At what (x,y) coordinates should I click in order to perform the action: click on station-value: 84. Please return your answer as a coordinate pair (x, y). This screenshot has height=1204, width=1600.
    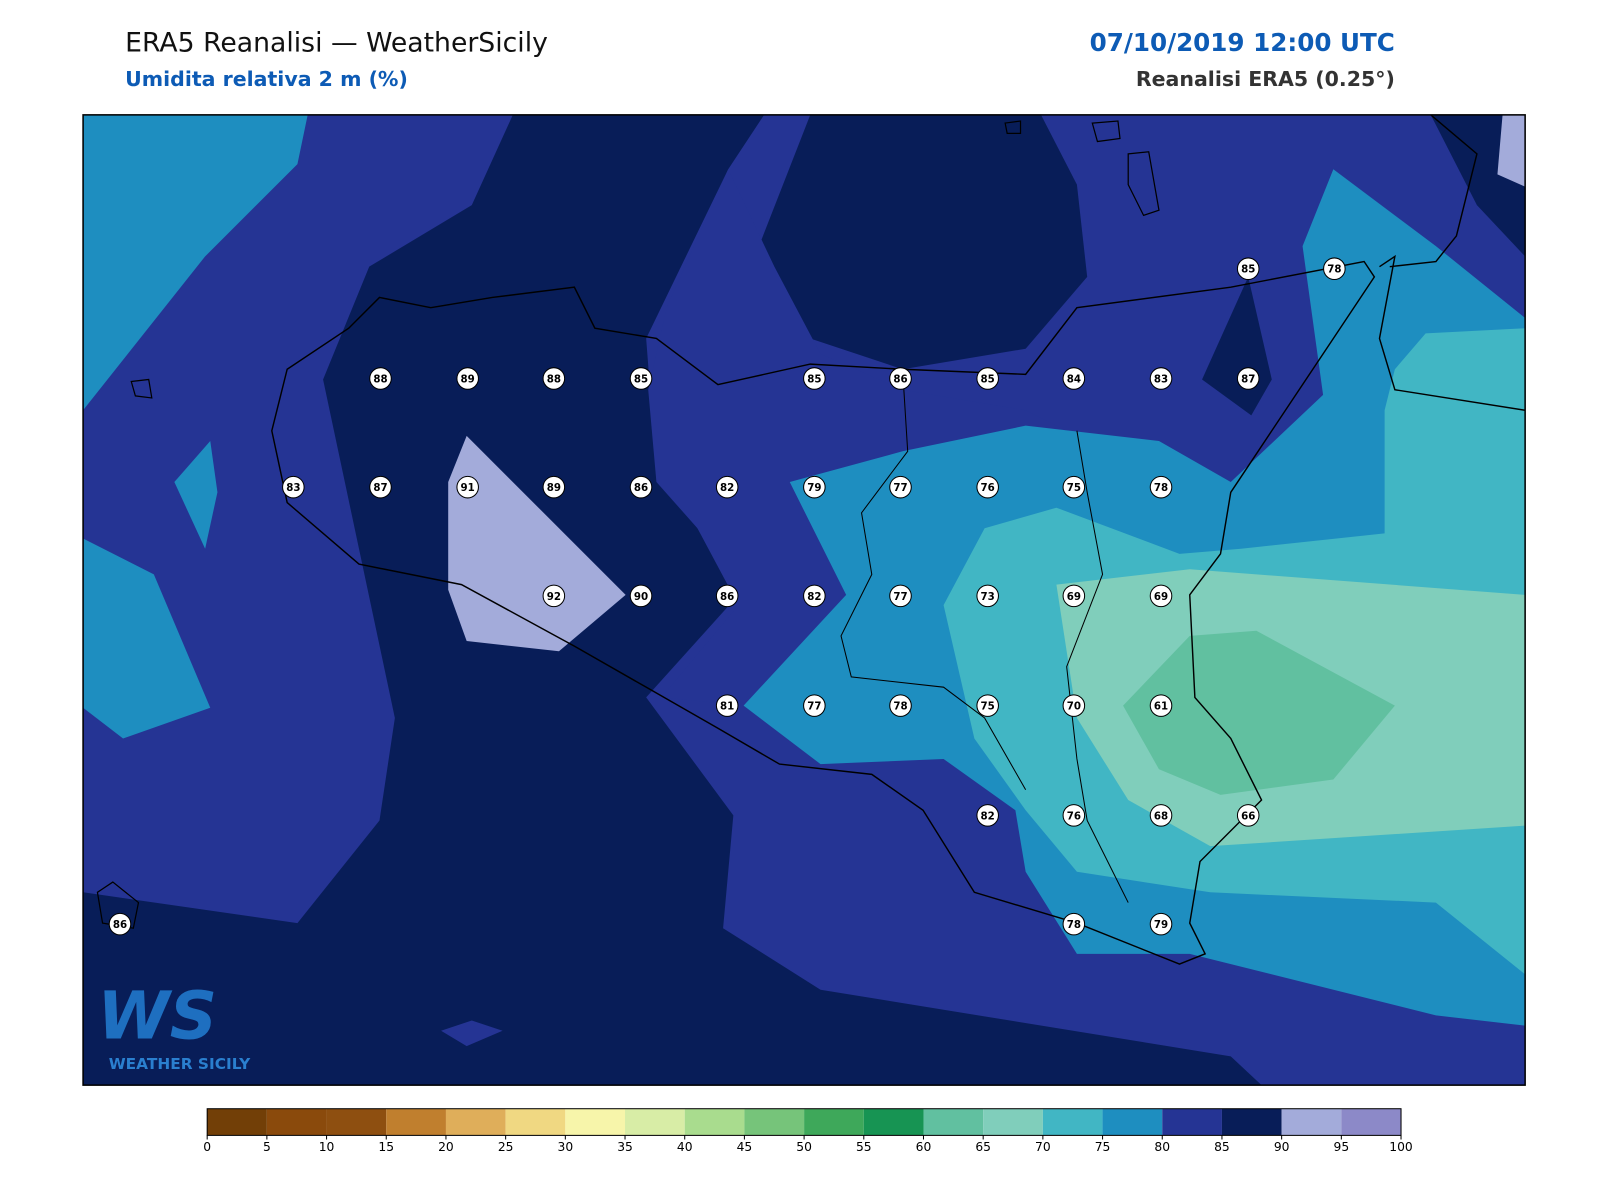
    Looking at the image, I should click on (1074, 379).